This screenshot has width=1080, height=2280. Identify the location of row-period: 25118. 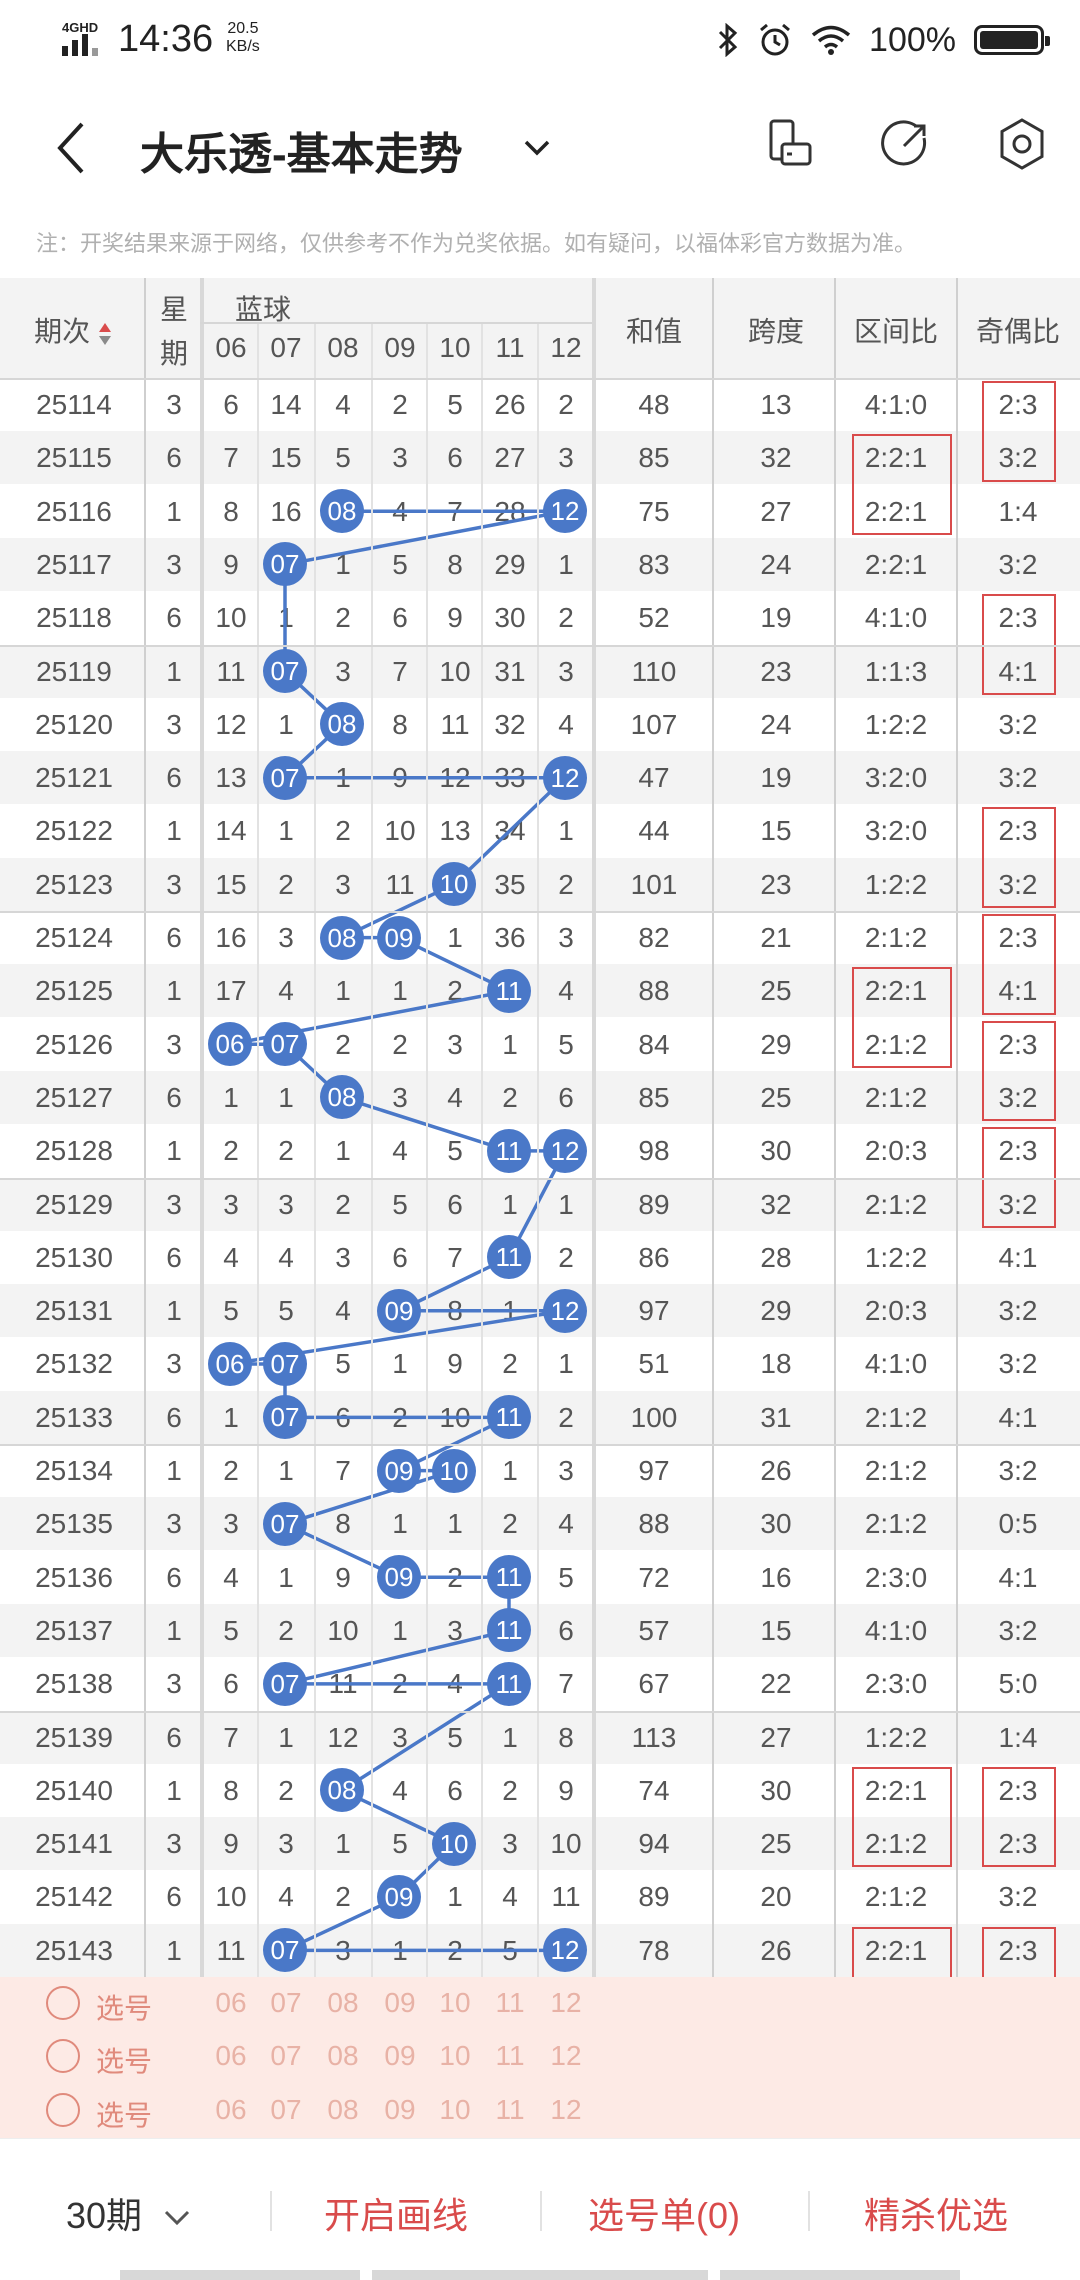
(74, 618).